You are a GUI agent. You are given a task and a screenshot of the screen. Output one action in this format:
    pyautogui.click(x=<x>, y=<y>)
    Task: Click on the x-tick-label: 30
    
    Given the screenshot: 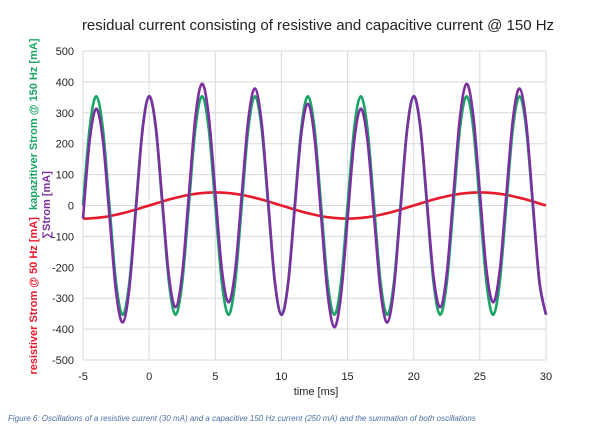 What is the action you would take?
    pyautogui.click(x=546, y=377)
    